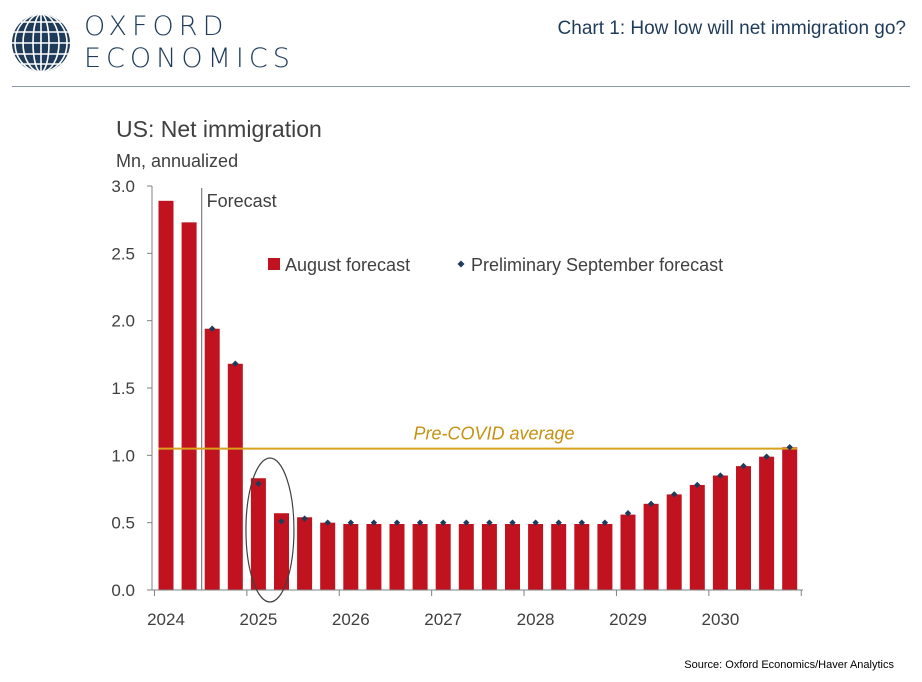 This screenshot has height=682, width=922. What do you see at coordinates (166, 619) in the screenshot?
I see `x-tick-label: 2024` at bounding box center [166, 619].